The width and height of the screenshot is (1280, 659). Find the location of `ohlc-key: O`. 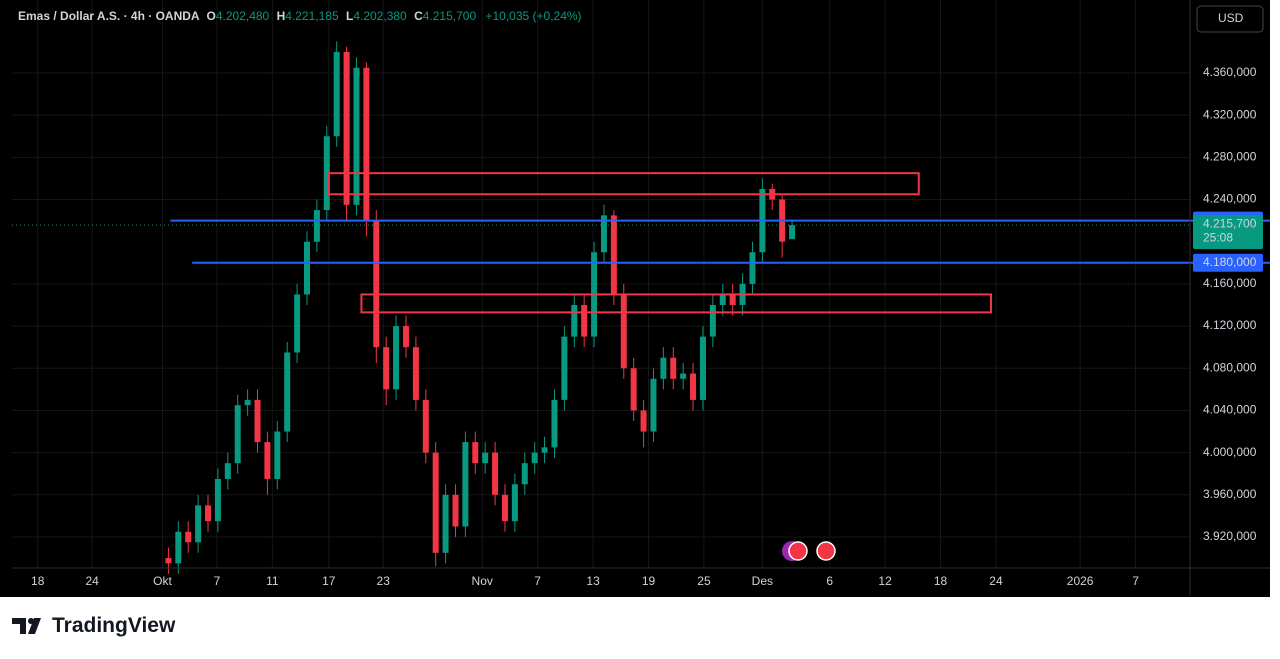

ohlc-key: O is located at coordinates (211, 16).